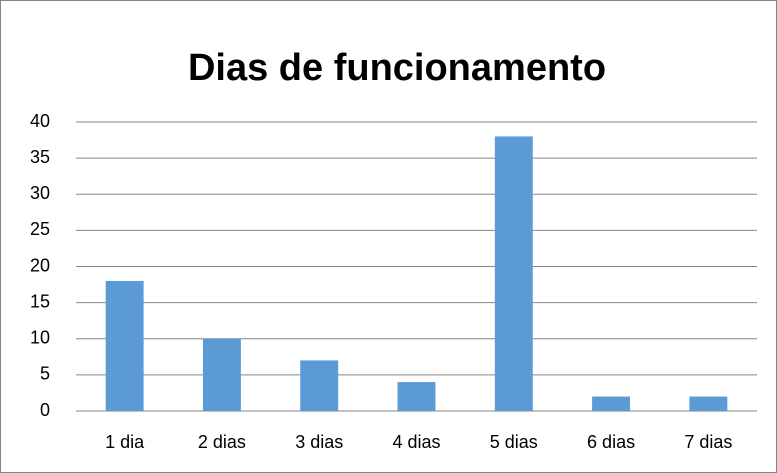 This screenshot has height=473, width=777. What do you see at coordinates (40, 301) in the screenshot?
I see `y-tick-label: 15` at bounding box center [40, 301].